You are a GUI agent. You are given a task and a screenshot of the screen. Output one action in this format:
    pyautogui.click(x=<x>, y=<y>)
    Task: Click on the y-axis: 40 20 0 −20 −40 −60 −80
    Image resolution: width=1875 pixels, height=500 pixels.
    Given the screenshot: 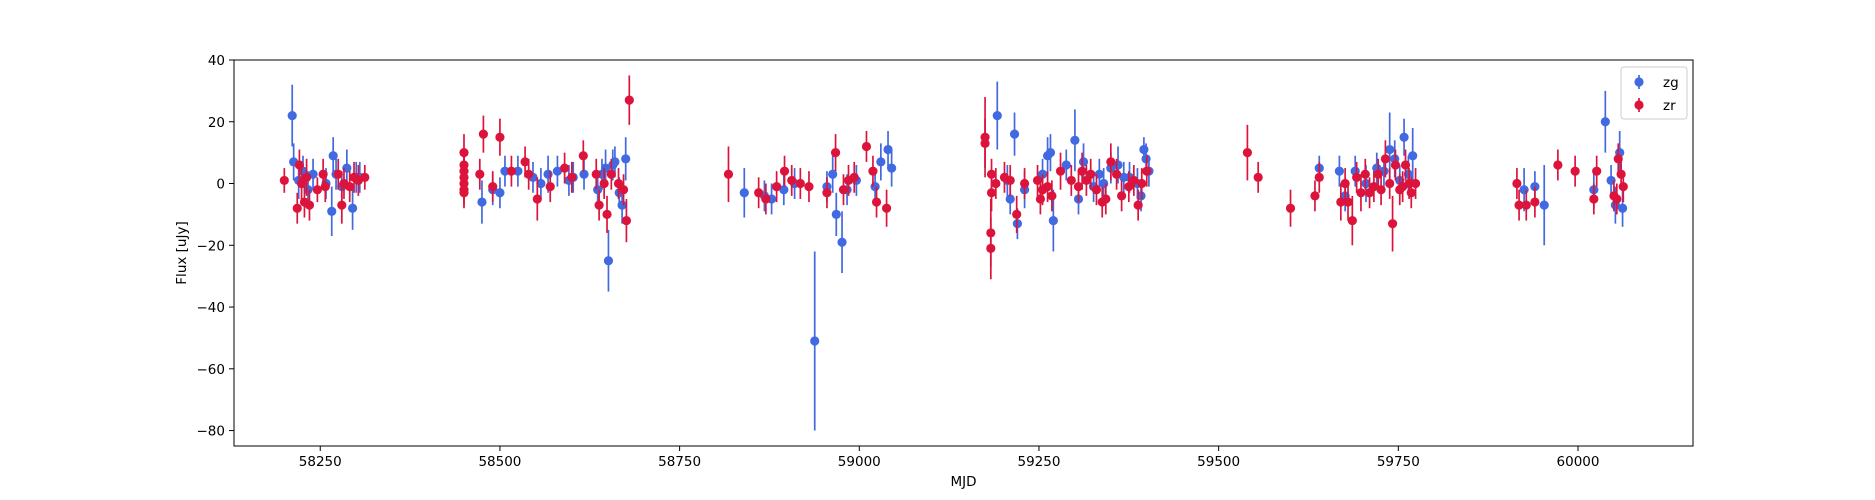 What is the action you would take?
    pyautogui.click(x=215, y=246)
    